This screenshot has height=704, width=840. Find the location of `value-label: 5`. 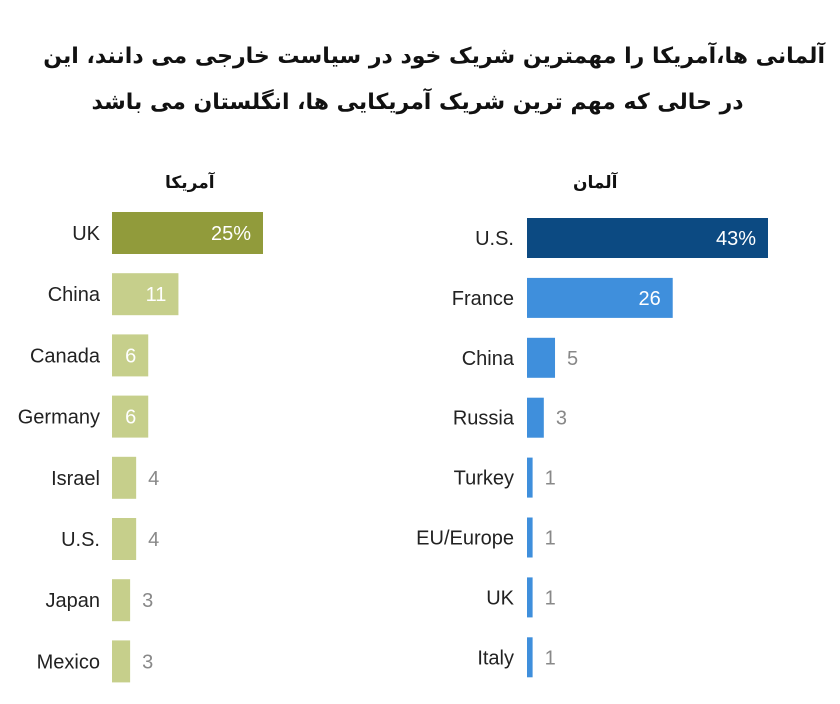

value-label: 5 is located at coordinates (572, 359).